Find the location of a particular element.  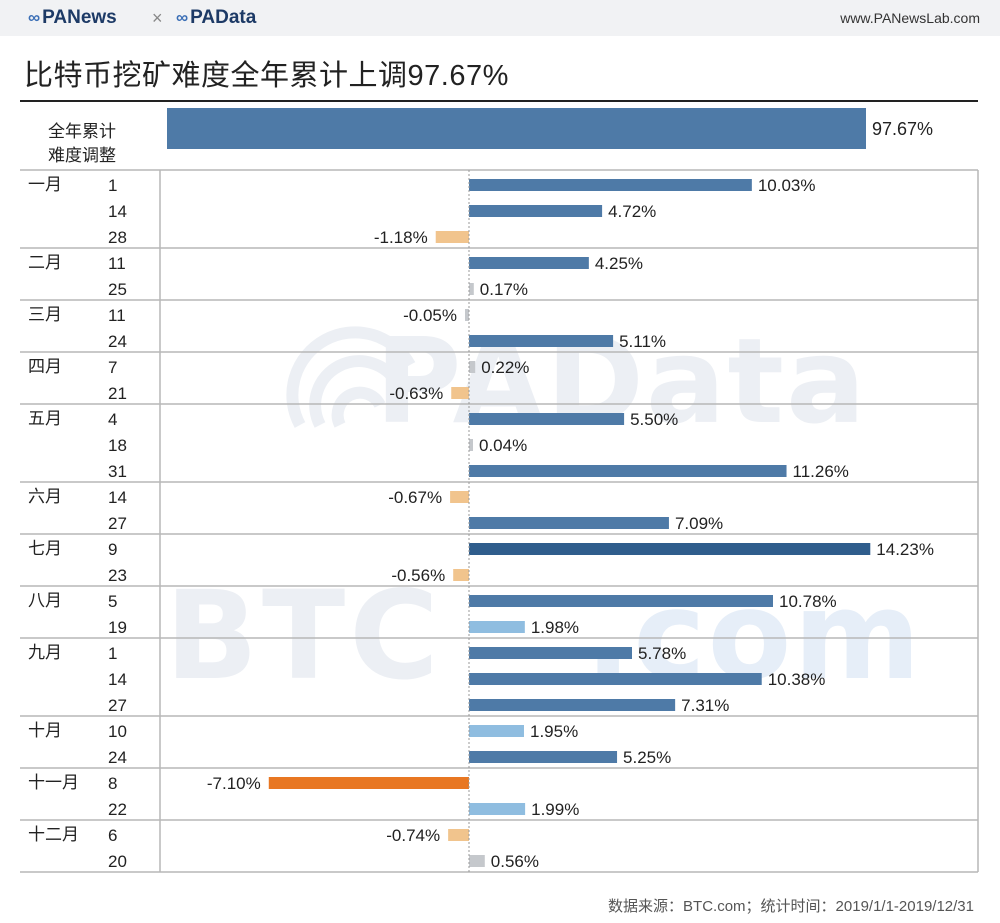

data-label: -7.10% is located at coordinates (234, 783).